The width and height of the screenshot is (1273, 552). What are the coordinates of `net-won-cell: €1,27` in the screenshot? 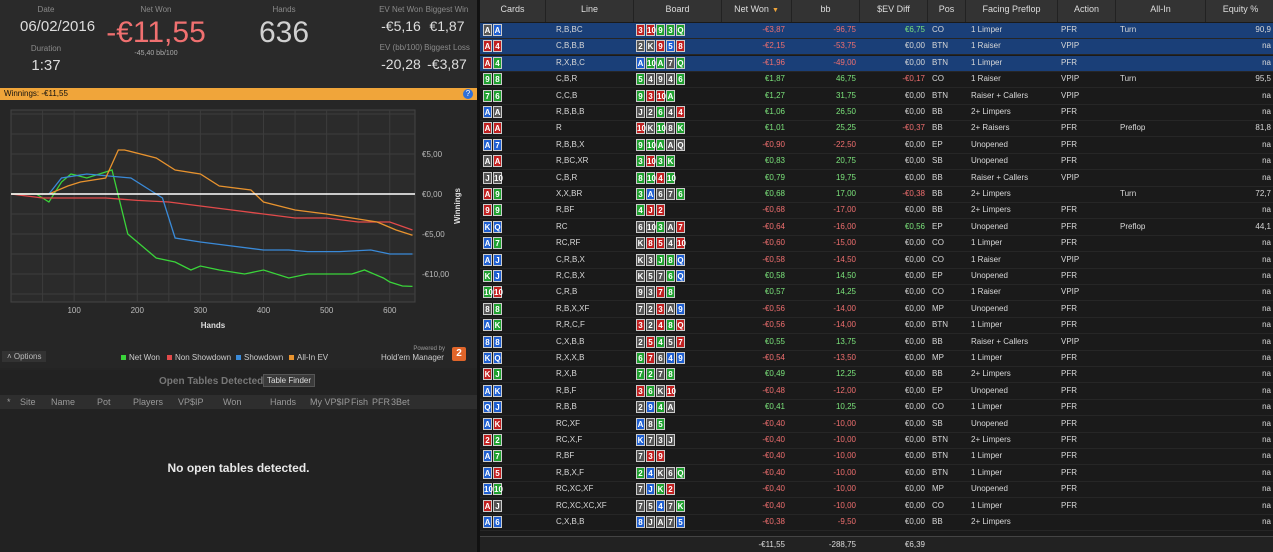 It's located at (774, 95).